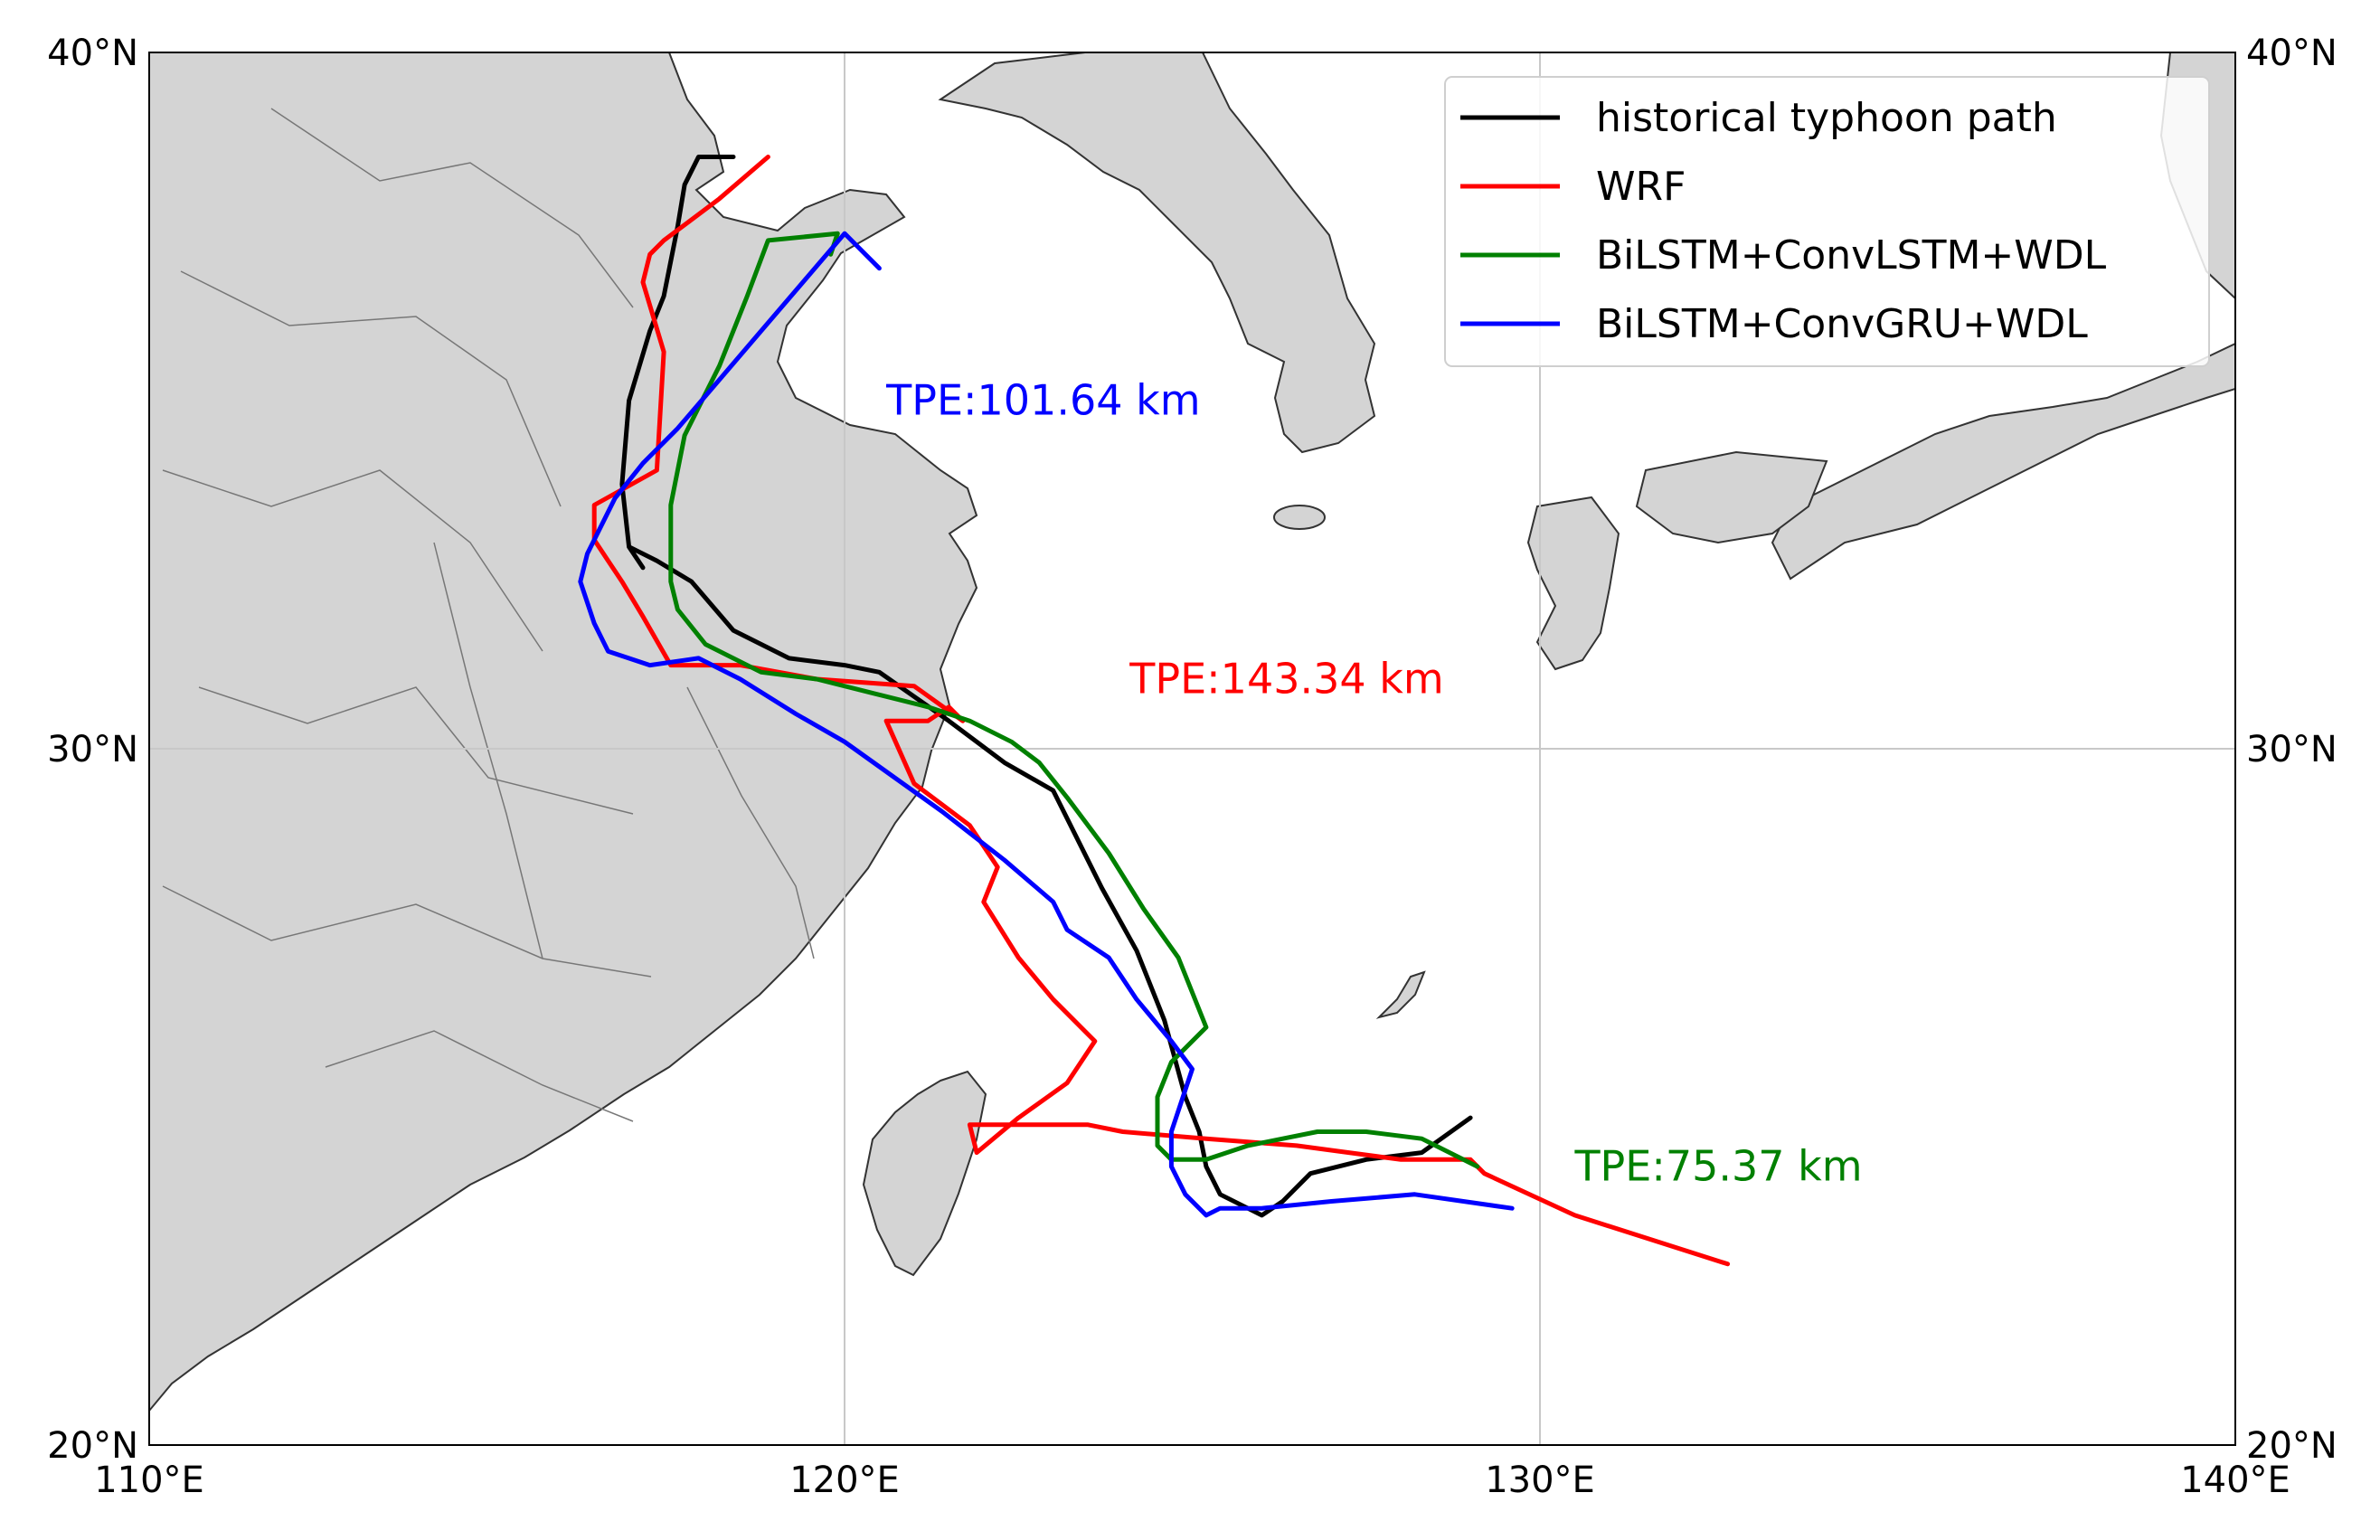  What do you see at coordinates (1286, 678) in the screenshot?
I see `tpe-label: TPE:143.34 km` at bounding box center [1286, 678].